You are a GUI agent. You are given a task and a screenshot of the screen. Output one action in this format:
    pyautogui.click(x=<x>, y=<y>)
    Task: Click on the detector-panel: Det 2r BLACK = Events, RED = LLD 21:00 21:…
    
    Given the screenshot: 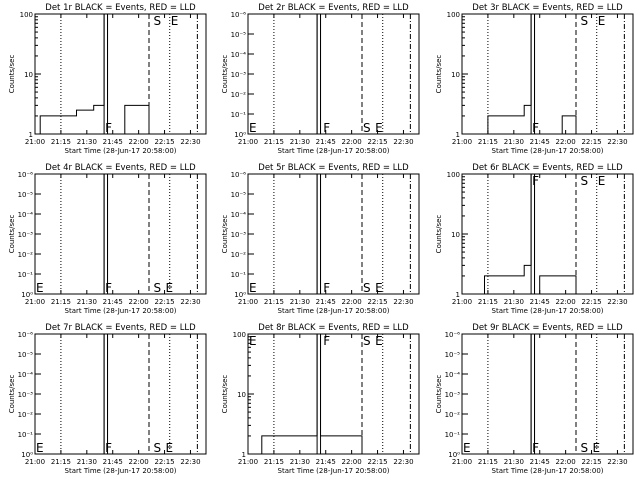 What is the action you would take?
    pyautogui.click(x=320, y=79)
    